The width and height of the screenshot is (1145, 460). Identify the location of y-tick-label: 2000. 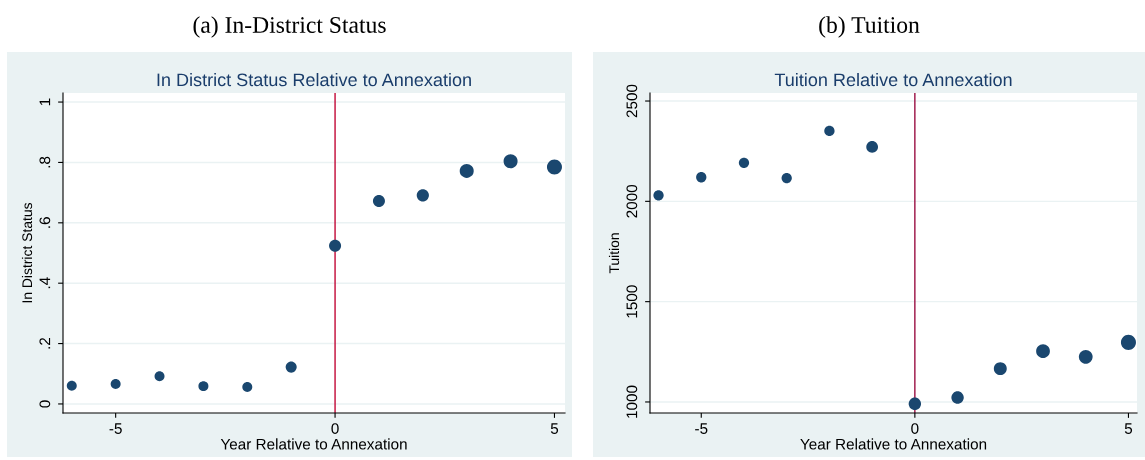
(632, 201).